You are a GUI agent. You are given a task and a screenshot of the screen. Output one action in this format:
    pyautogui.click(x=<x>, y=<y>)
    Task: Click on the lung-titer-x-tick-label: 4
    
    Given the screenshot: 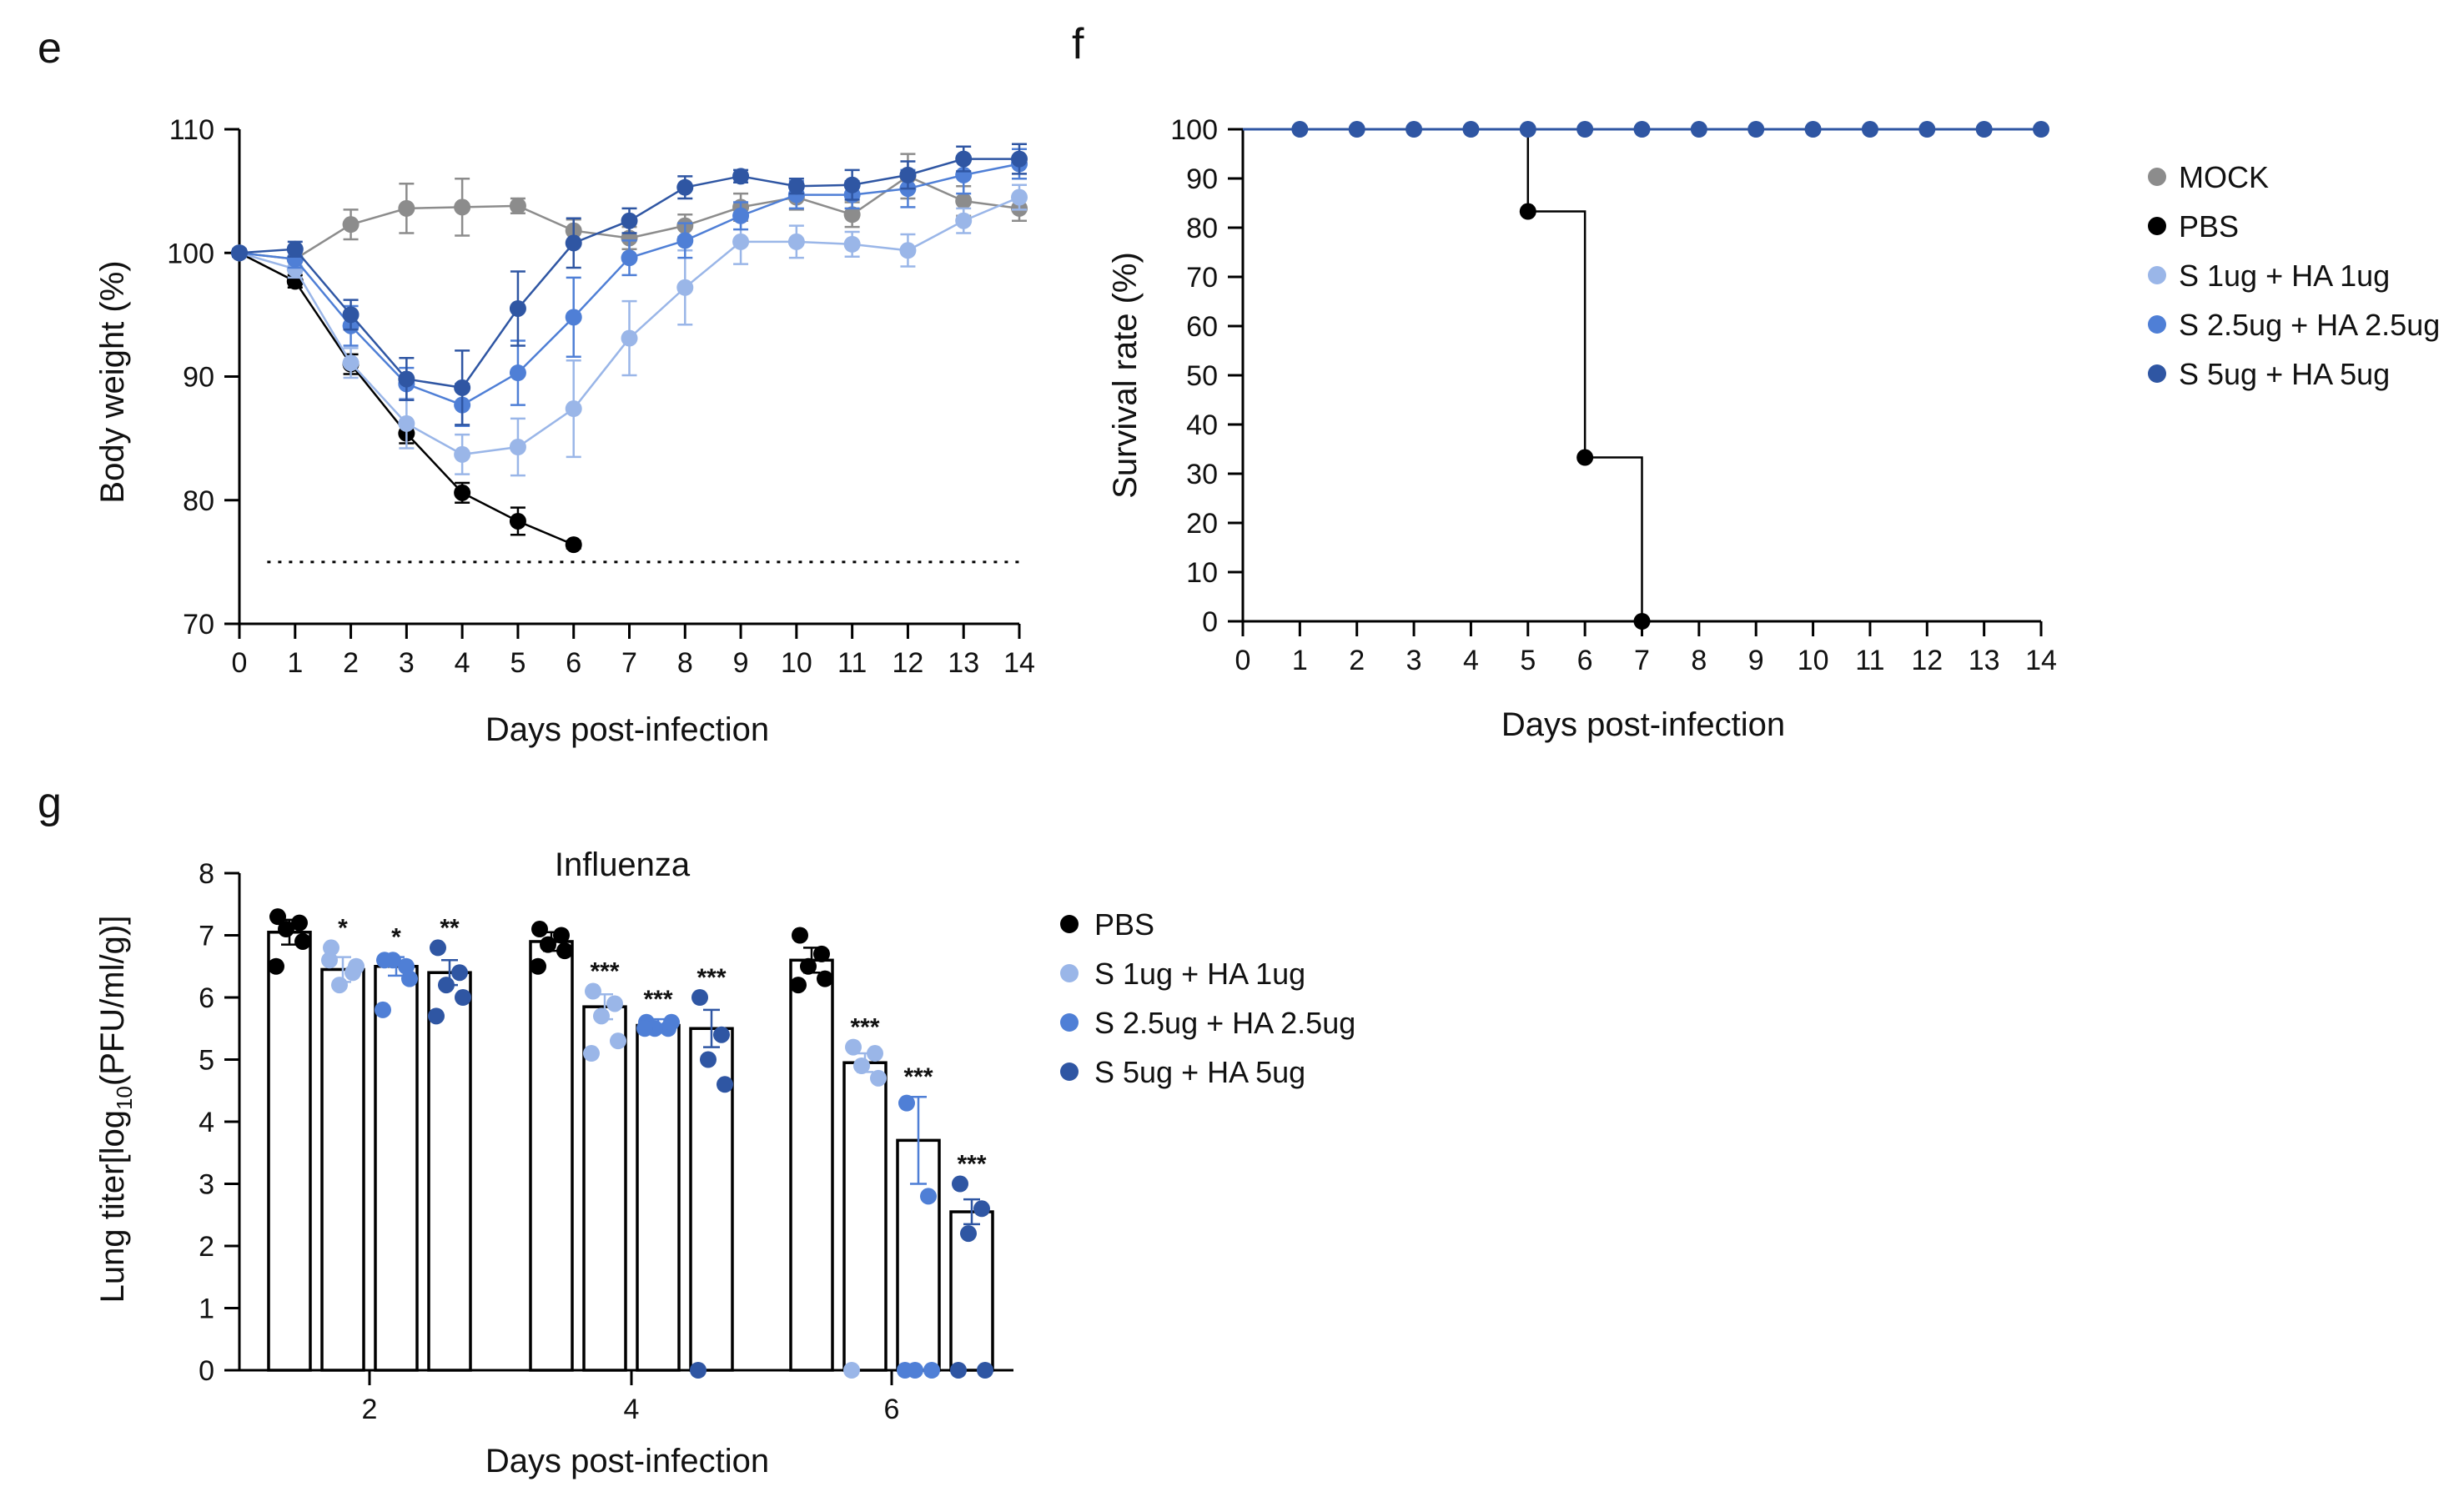 What is the action you would take?
    pyautogui.click(x=632, y=1409)
    